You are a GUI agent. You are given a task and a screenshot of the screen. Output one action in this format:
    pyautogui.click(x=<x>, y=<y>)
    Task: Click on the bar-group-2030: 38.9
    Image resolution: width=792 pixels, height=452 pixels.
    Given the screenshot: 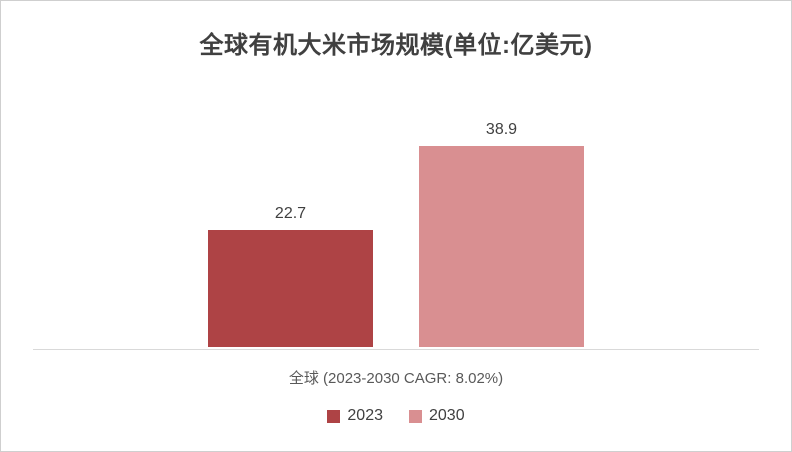 What is the action you would take?
    pyautogui.click(x=501, y=218)
    